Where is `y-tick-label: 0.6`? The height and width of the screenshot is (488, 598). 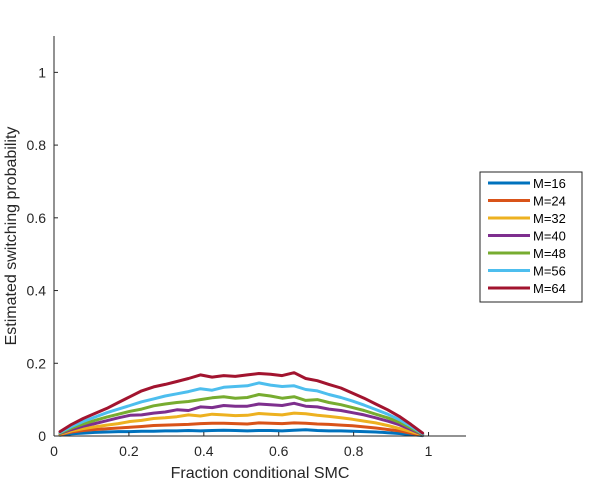 y-tick-label: 0.6 is located at coordinates (37, 218).